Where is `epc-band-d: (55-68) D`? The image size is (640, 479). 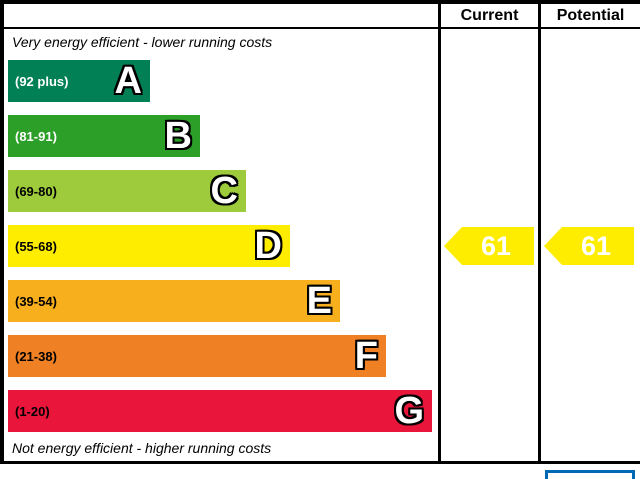 epc-band-d: (55-68) D is located at coordinates (149, 246).